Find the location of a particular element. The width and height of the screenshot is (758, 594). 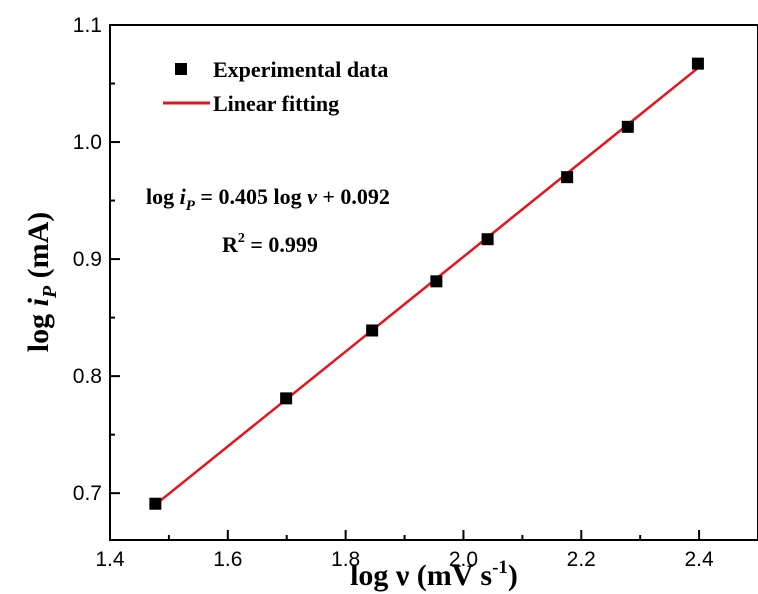

y-axis-title: log iP (mA) is located at coordinates (41, 282).